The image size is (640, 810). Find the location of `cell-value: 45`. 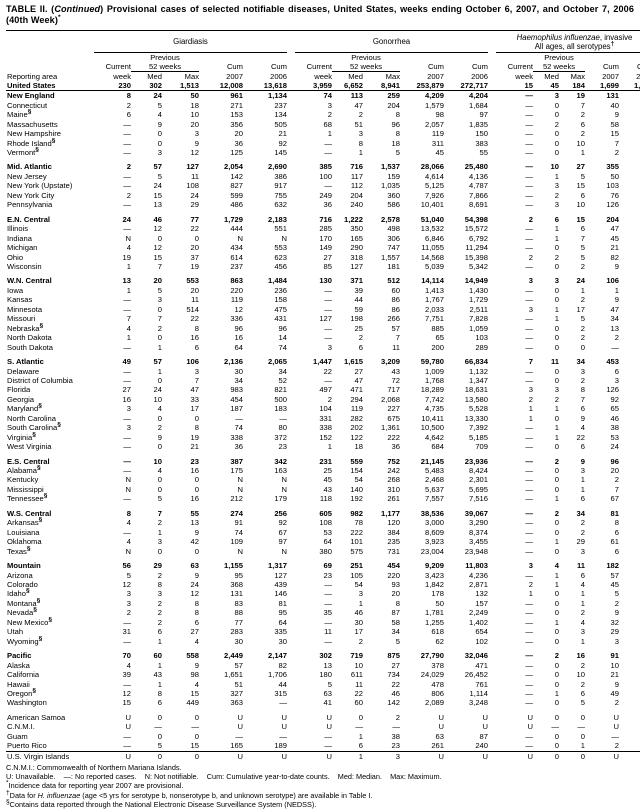

cell-value: 45 is located at coordinates (614, 585).